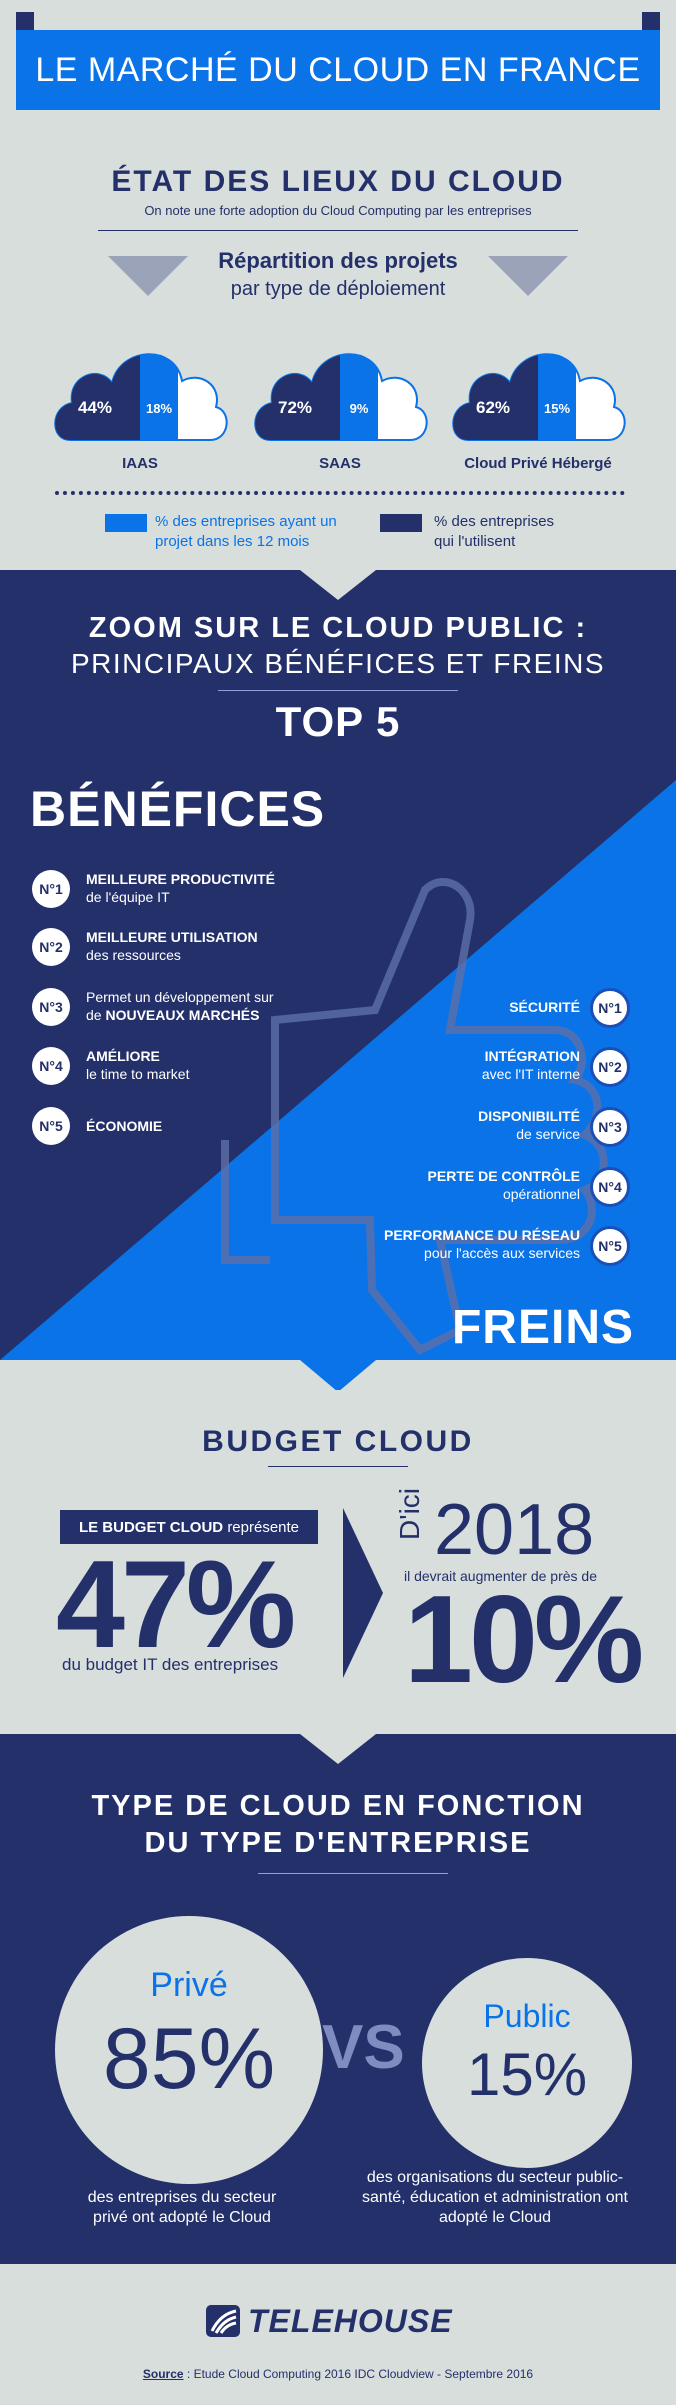 The image size is (676, 2405). What do you see at coordinates (363, 1593) in the screenshot?
I see `chevron-right-icon` at bounding box center [363, 1593].